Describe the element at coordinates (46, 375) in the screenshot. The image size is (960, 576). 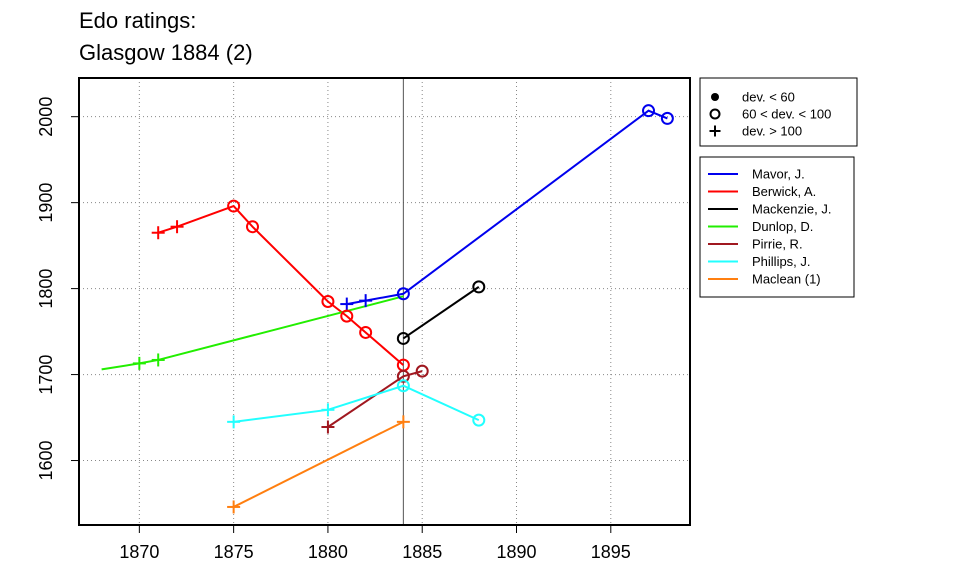
I see `y-tick-label-1700: 1700` at that location.